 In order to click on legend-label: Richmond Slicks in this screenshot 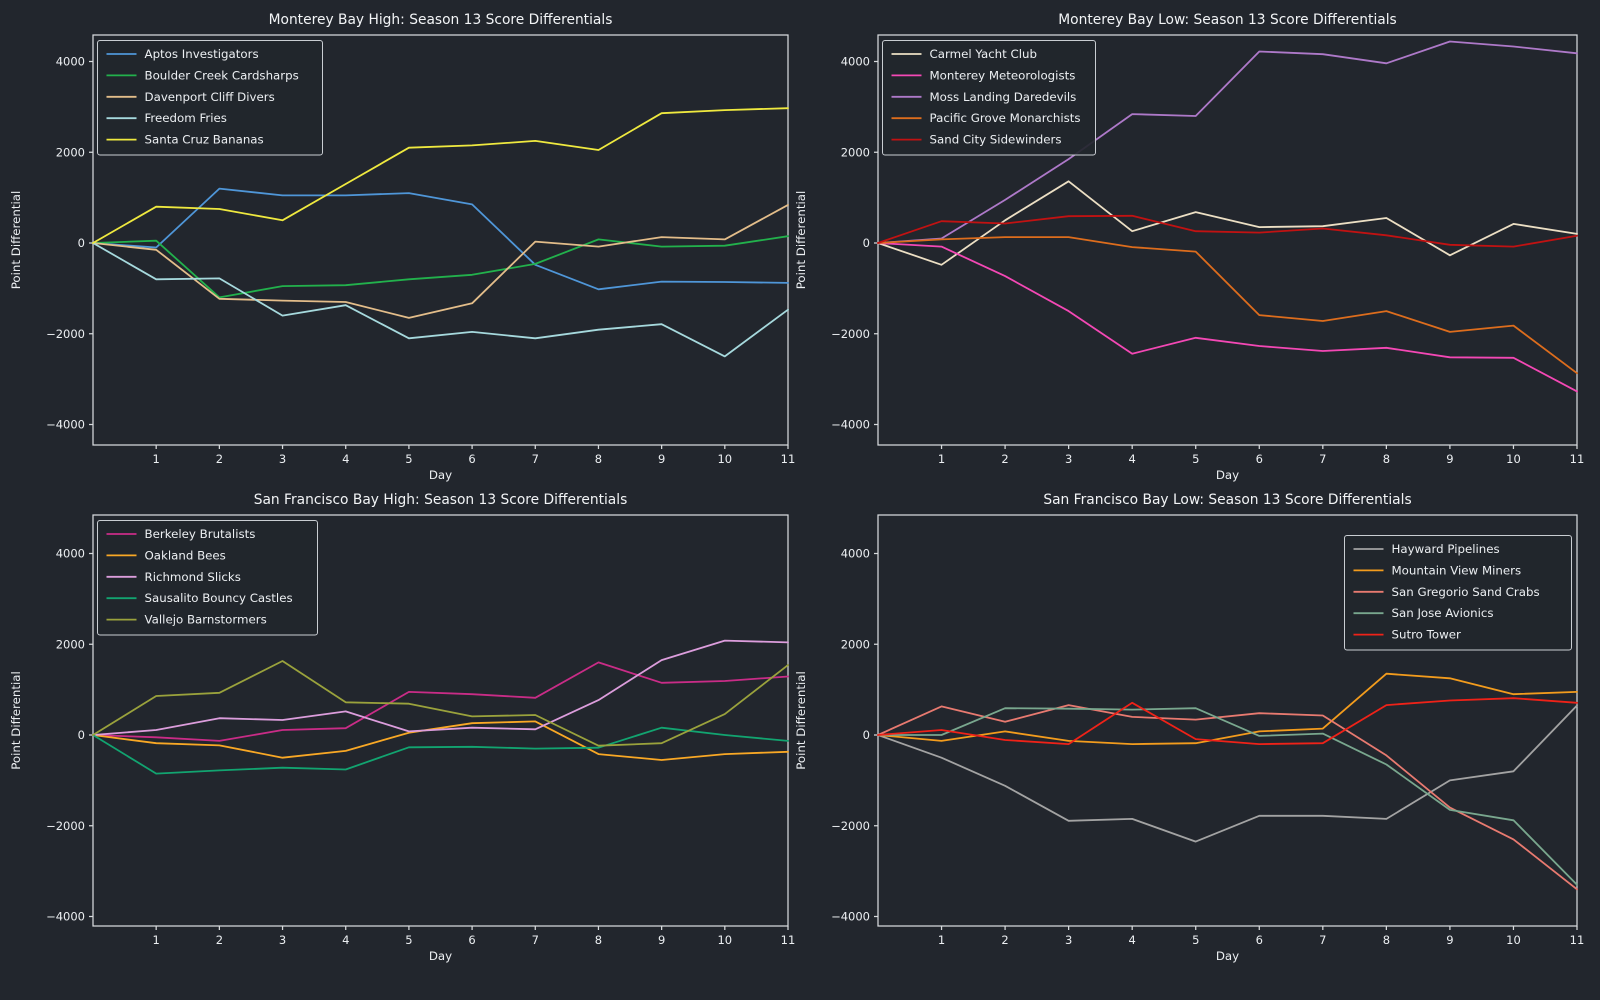, I will do `click(193, 577)`.